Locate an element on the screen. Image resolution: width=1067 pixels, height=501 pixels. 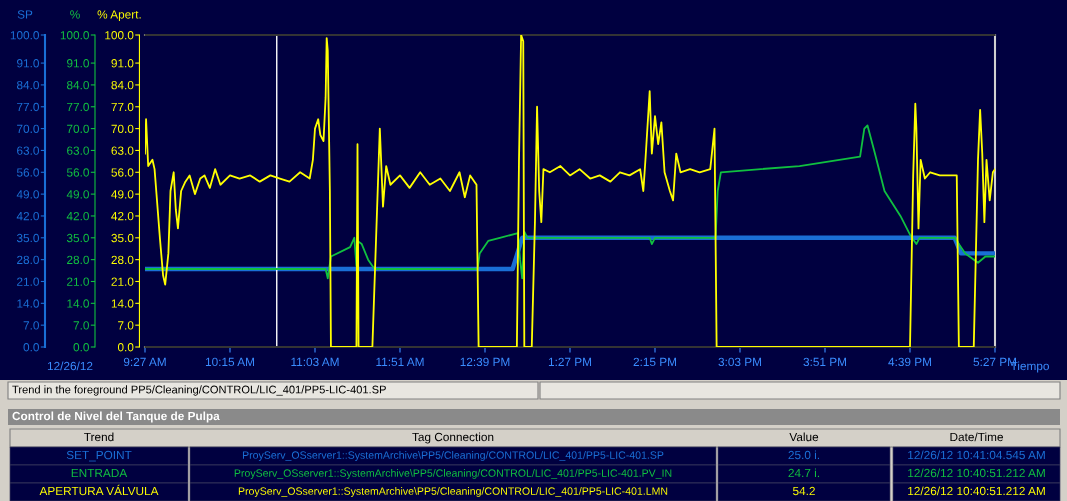
y3-tick-label: 84.0 is located at coordinates (27, 85).